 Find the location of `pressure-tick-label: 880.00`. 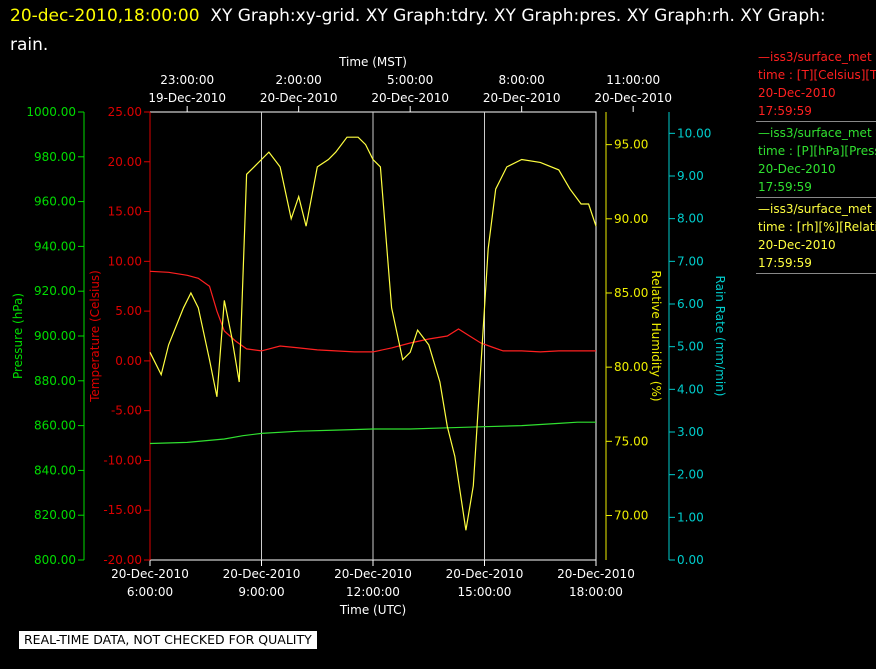

pressure-tick-label: 880.00 is located at coordinates (55, 381).